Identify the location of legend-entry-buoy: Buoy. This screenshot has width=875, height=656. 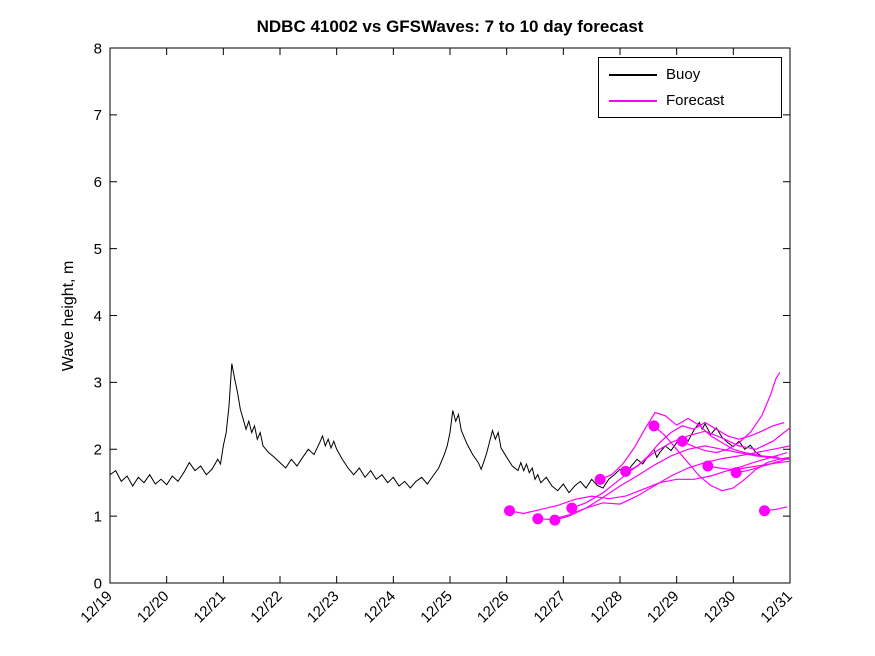
(690, 74).